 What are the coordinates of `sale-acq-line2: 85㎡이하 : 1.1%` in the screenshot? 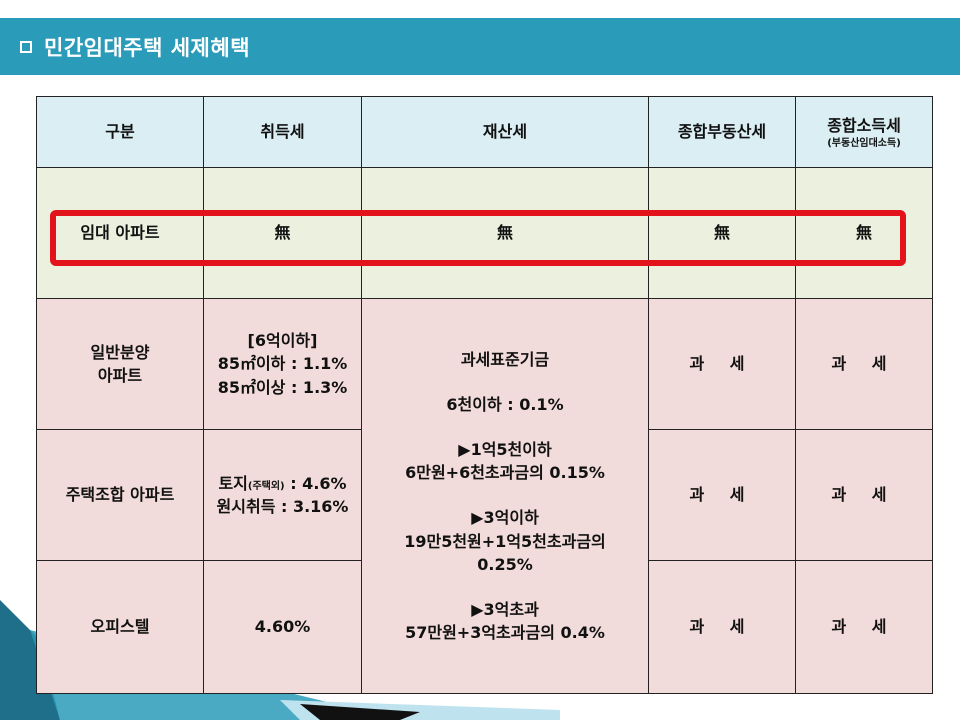 It's located at (282, 364).